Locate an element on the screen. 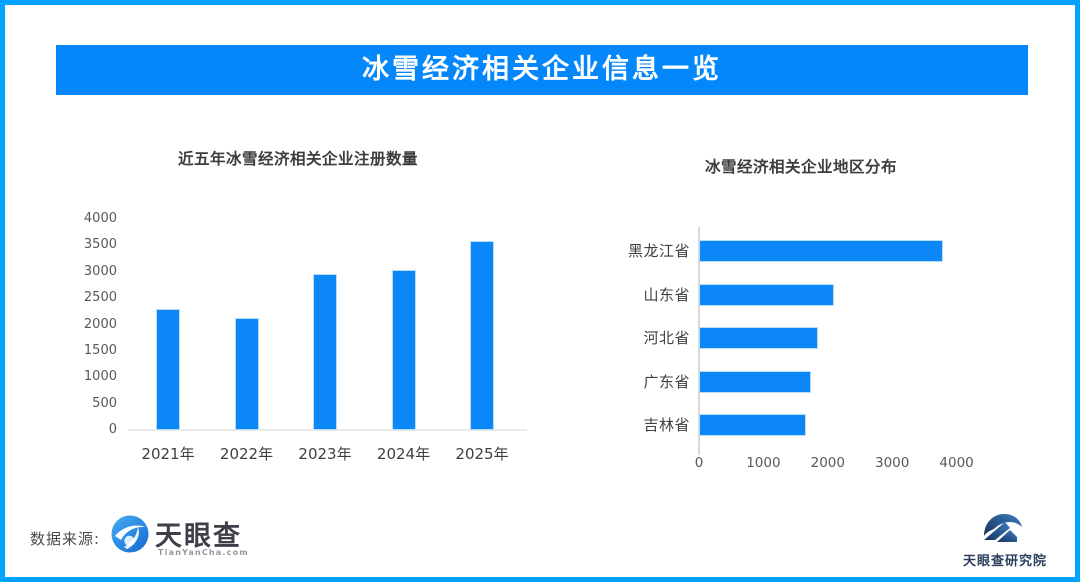 This screenshot has height=582, width=1080. y-axis-tick-label: 3000 is located at coordinates (100, 271).